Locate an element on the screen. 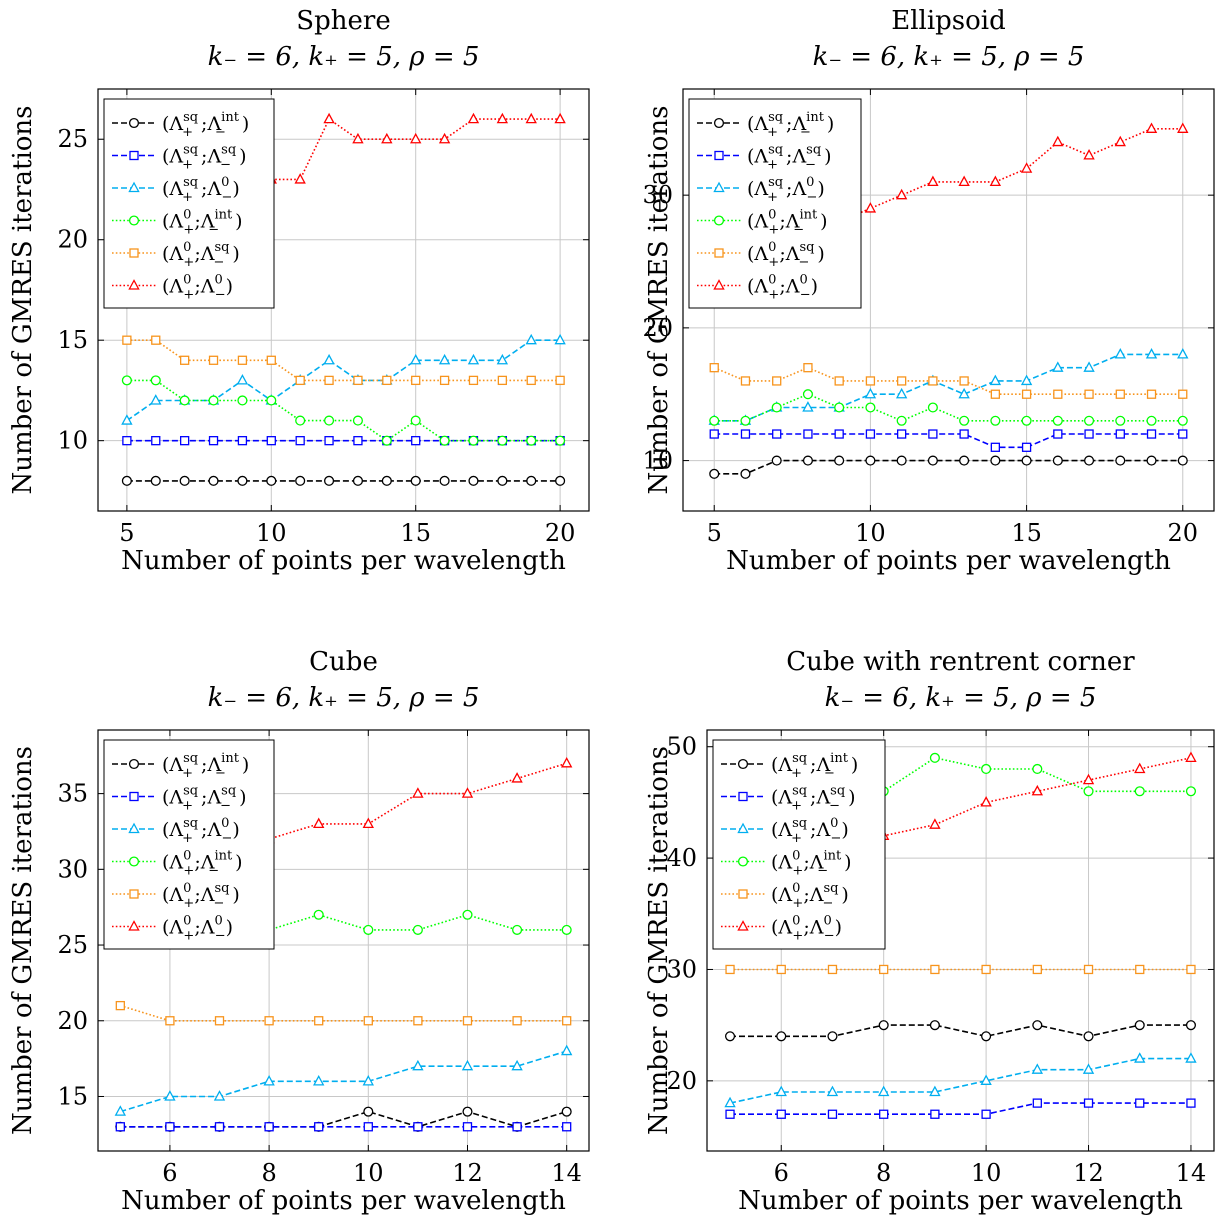 This screenshot has width=1229, height=1218. y-tick-label: 15 is located at coordinates (72, 340).